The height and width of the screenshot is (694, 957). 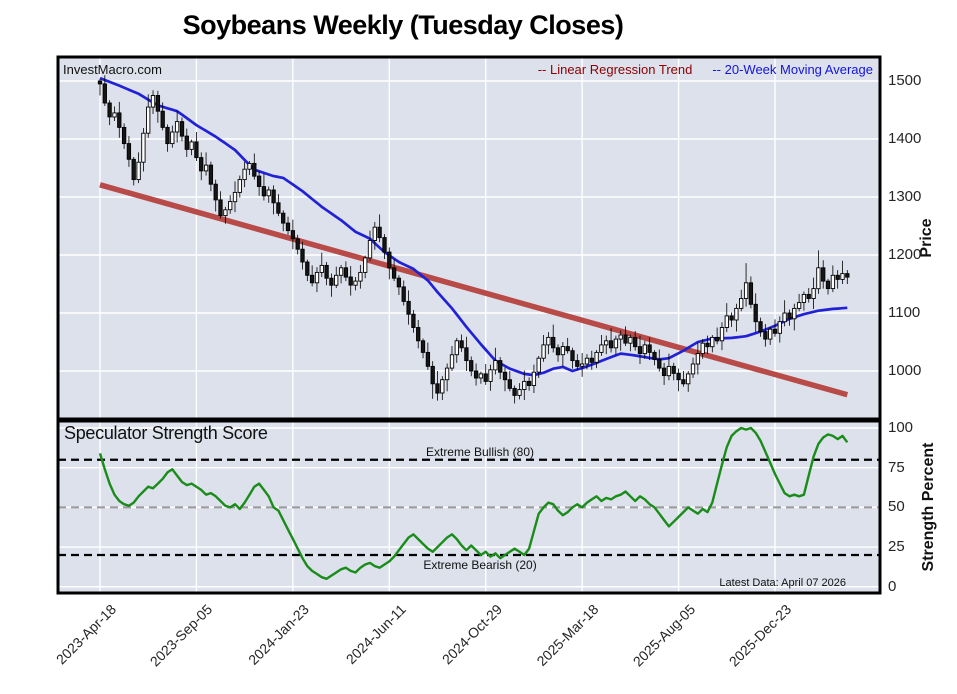 I want to click on strength-tick-50: 50, so click(x=896, y=507).